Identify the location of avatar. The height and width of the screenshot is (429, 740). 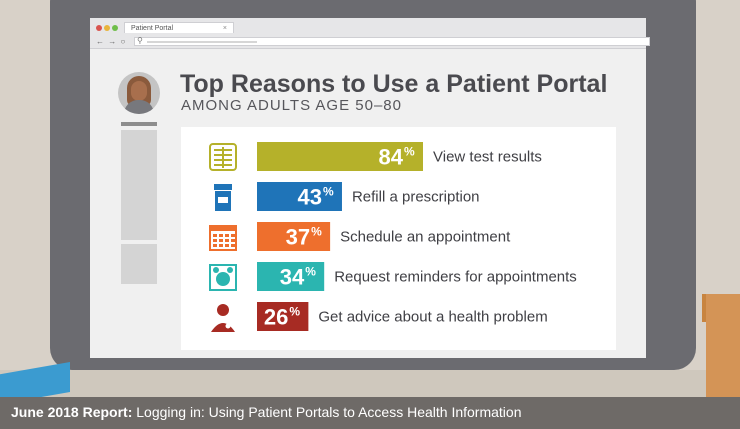
(139, 93).